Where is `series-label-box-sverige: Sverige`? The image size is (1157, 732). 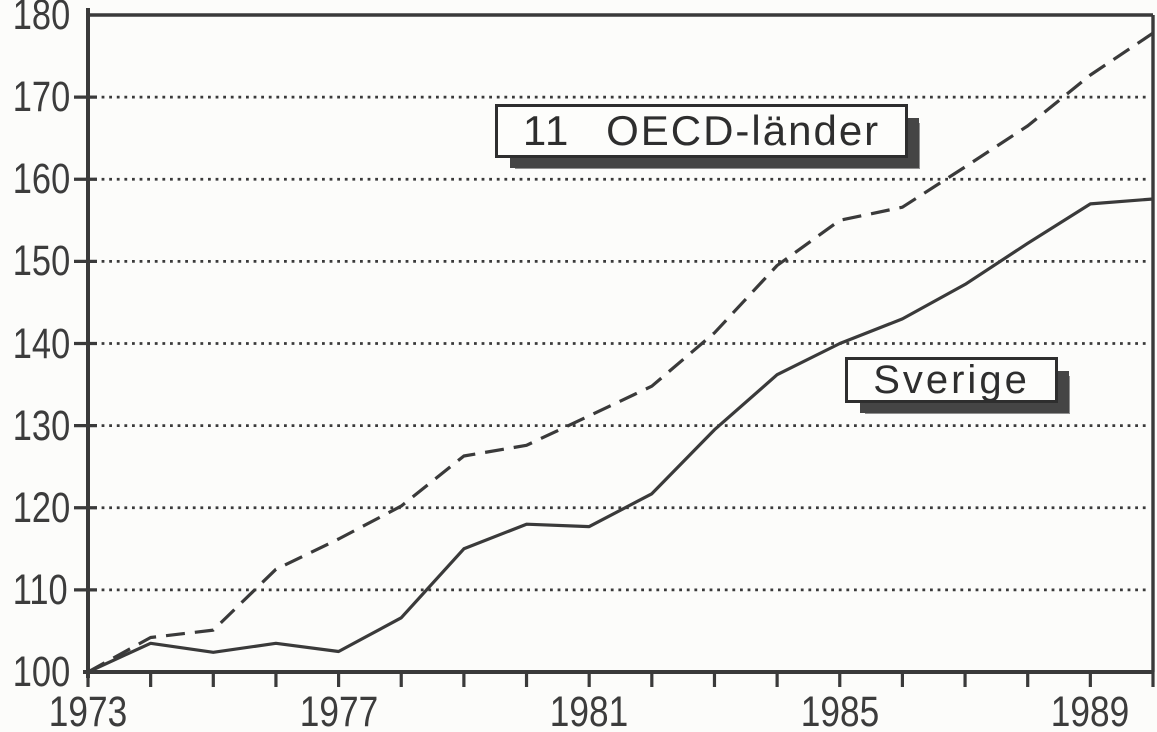 series-label-box-sverige: Sverige is located at coordinates (951, 380).